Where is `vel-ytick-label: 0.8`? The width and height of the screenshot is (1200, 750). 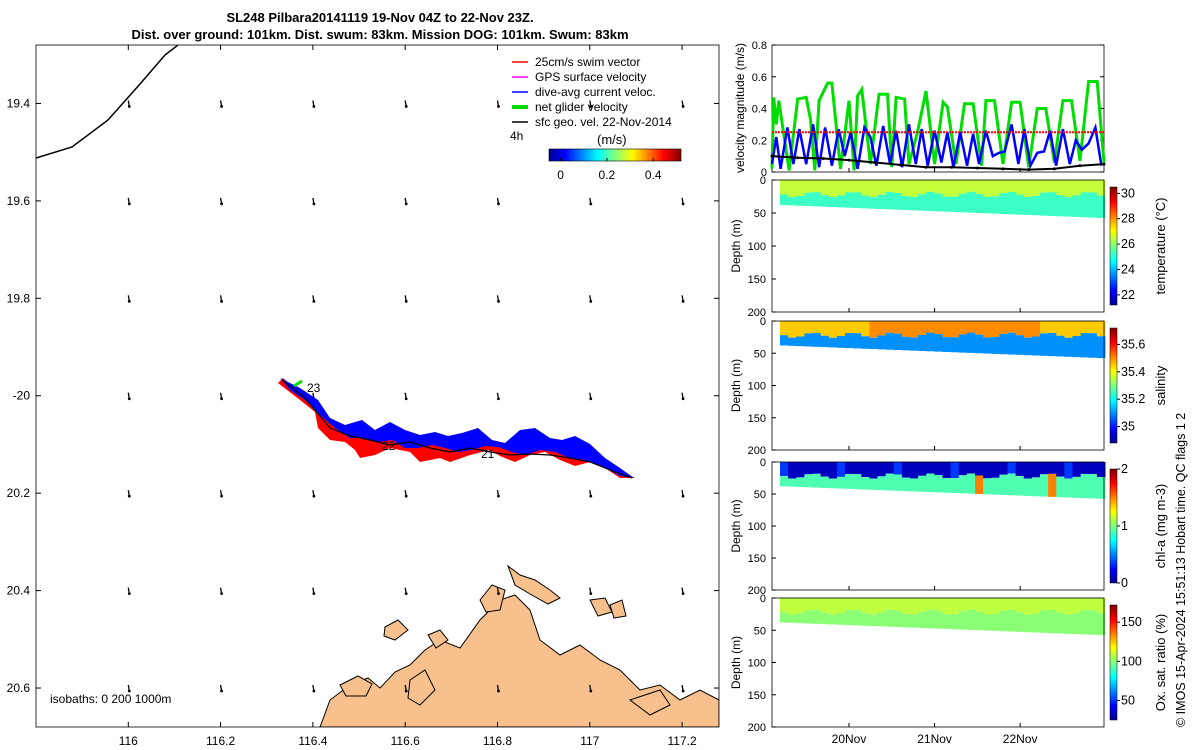
vel-ytick-label: 0.8 is located at coordinates (759, 46).